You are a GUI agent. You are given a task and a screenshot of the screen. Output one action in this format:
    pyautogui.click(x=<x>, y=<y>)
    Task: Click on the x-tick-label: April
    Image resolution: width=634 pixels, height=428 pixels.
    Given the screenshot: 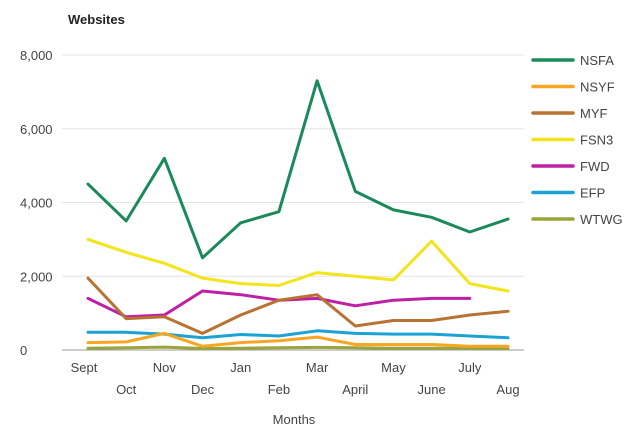 What is the action you would take?
    pyautogui.click(x=355, y=389)
    